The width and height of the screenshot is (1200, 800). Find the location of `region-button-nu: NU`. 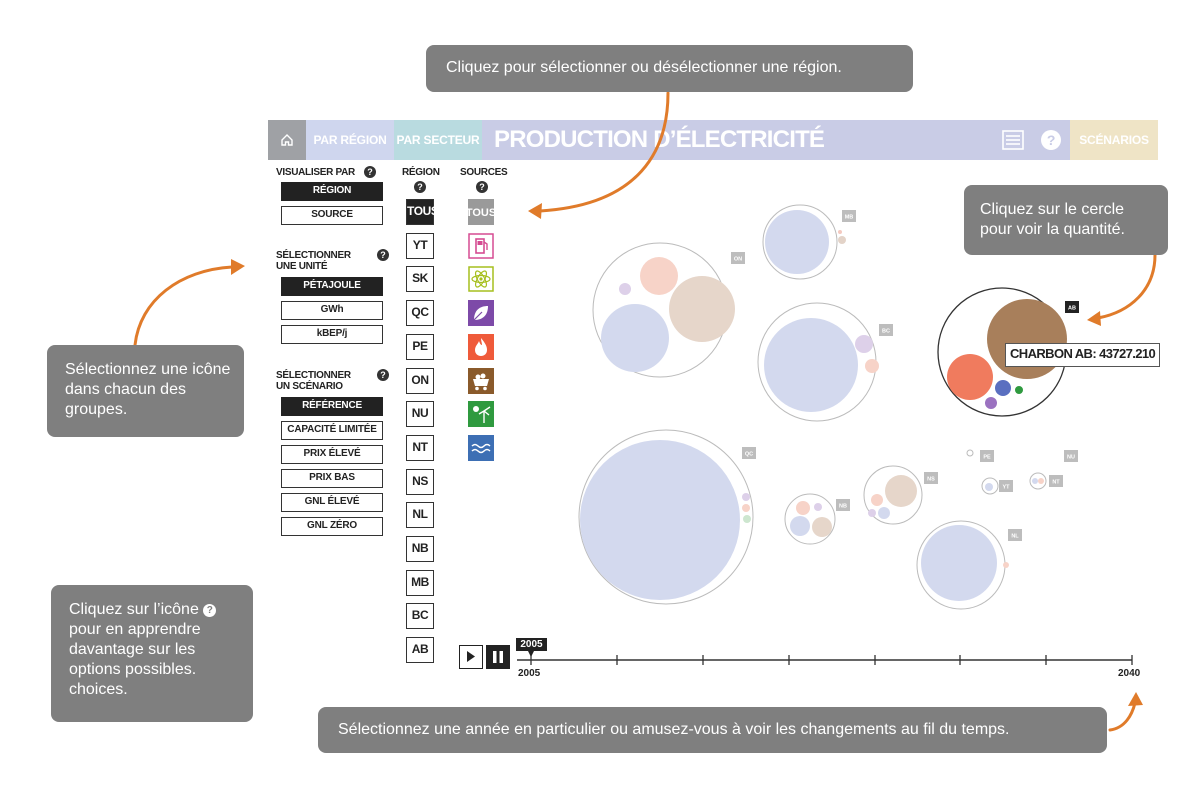

region-button-nu: NU is located at coordinates (420, 414).